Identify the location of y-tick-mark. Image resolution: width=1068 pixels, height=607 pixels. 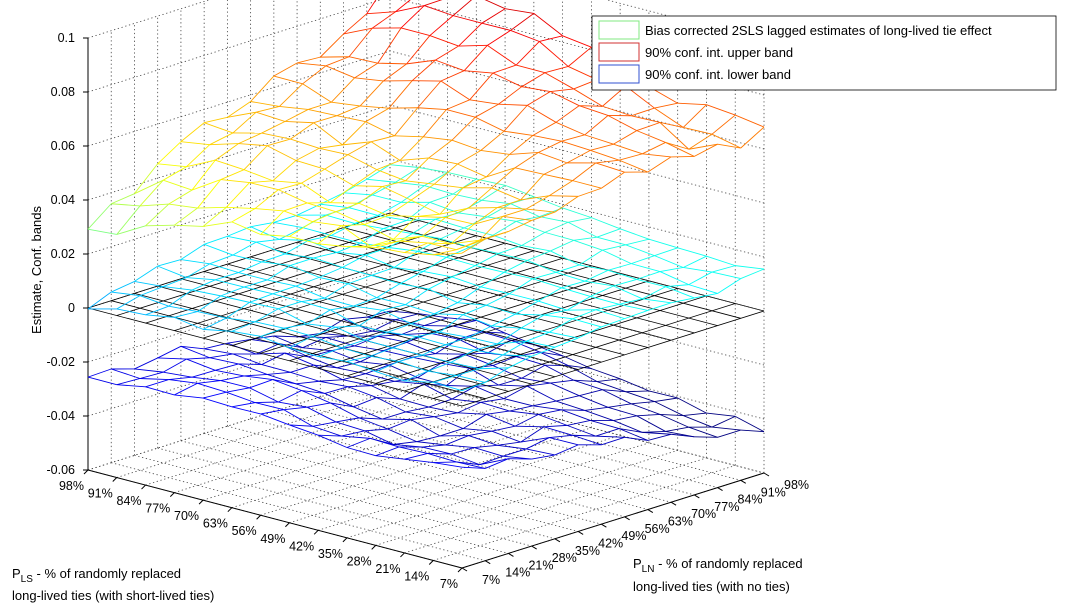
(604, 525).